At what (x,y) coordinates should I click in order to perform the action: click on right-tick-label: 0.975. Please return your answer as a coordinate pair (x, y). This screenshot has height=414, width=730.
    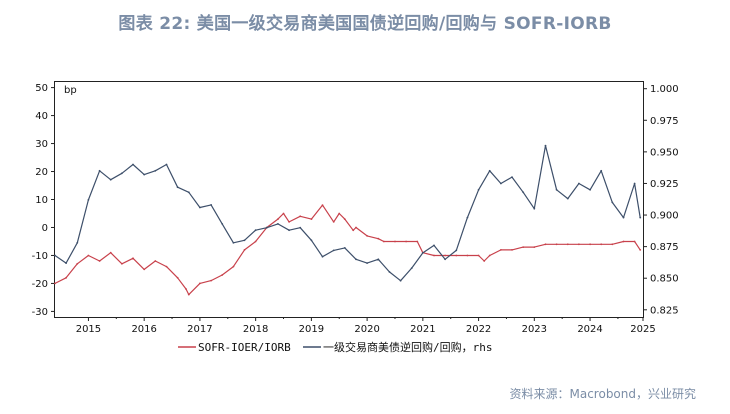
    Looking at the image, I should click on (664, 121).